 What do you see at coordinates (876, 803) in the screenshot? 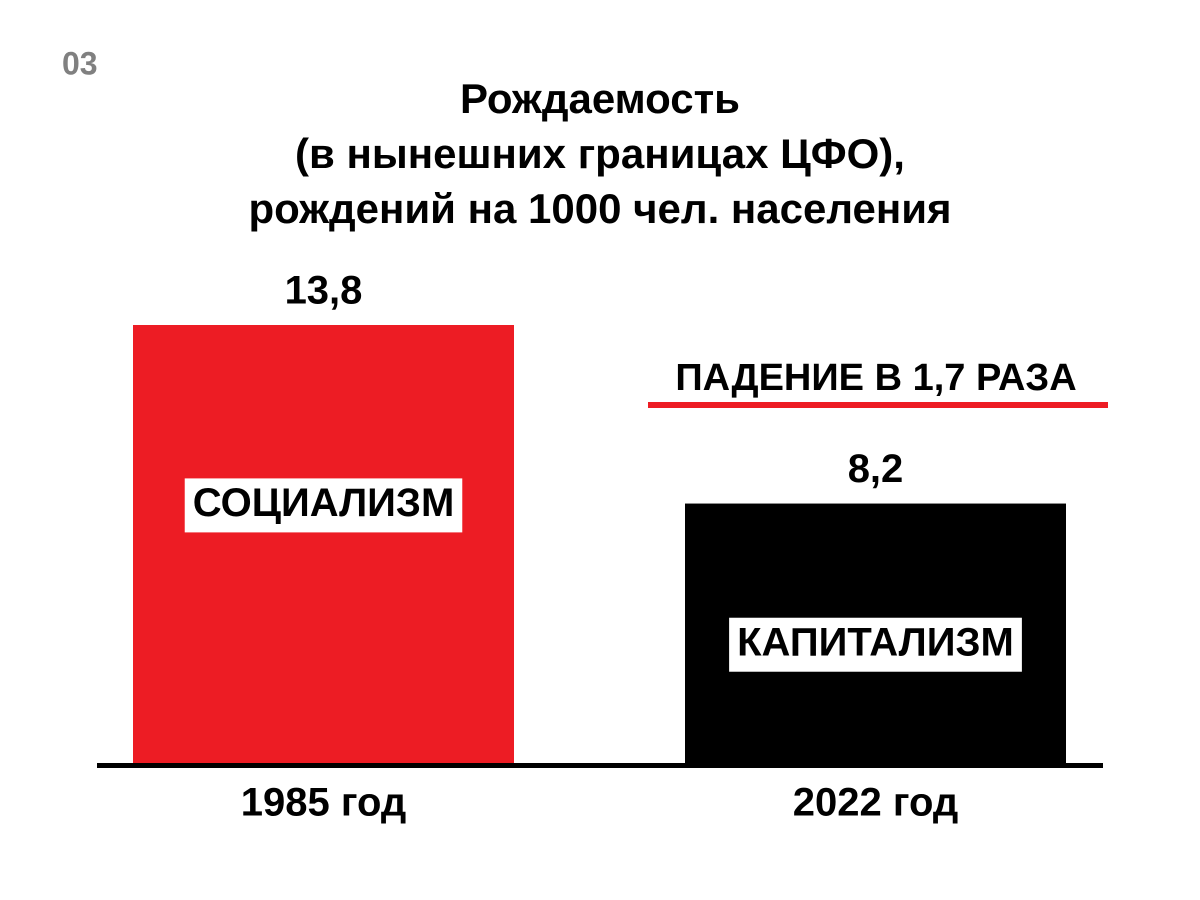
I see `x-tick-label: 2022 год` at bounding box center [876, 803].